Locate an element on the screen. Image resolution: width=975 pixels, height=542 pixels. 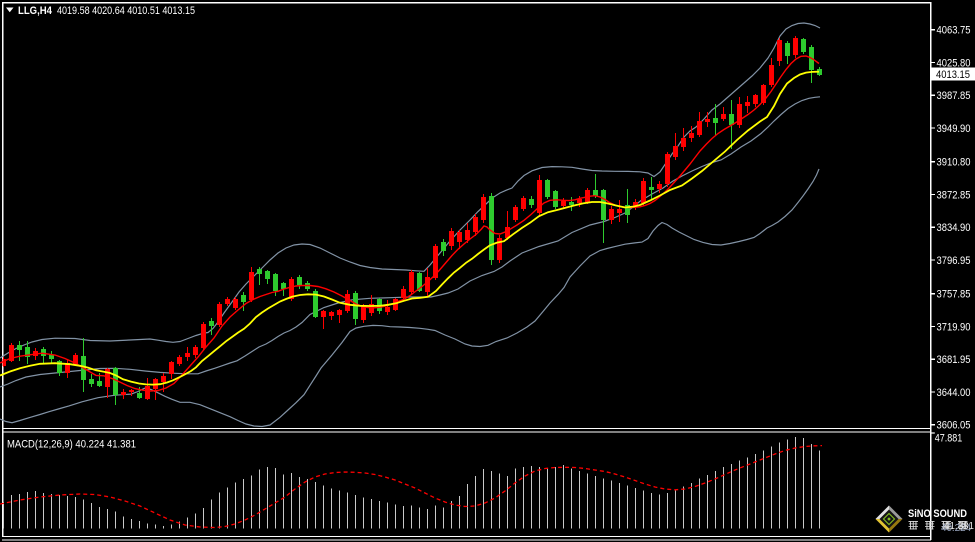
svg-text: 41.381 is located at coordinates (959, 526).